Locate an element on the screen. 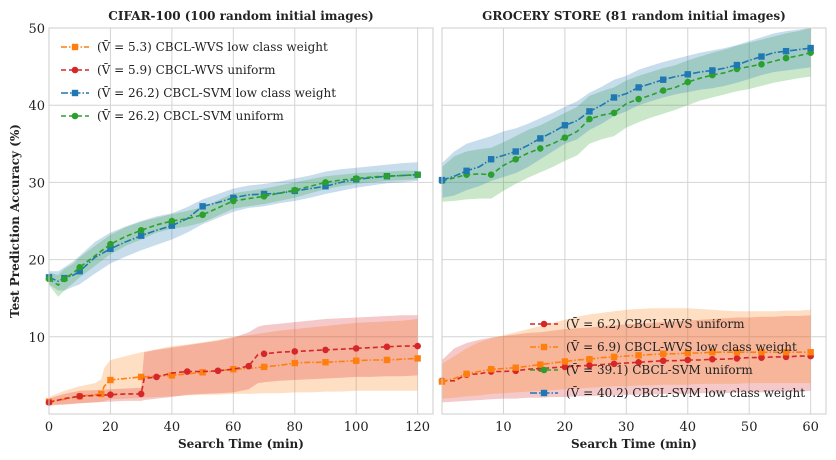 The width and height of the screenshot is (836, 460). y-tick-label: 50 is located at coordinates (36, 29).